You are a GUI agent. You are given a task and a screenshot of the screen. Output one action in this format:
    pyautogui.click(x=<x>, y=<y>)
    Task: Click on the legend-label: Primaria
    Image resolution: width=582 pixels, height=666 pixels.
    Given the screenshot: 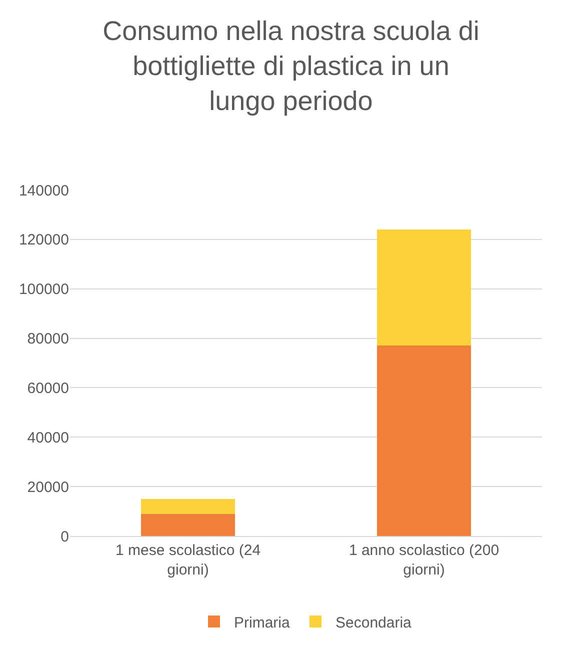 What is the action you would take?
    pyautogui.click(x=262, y=623)
    